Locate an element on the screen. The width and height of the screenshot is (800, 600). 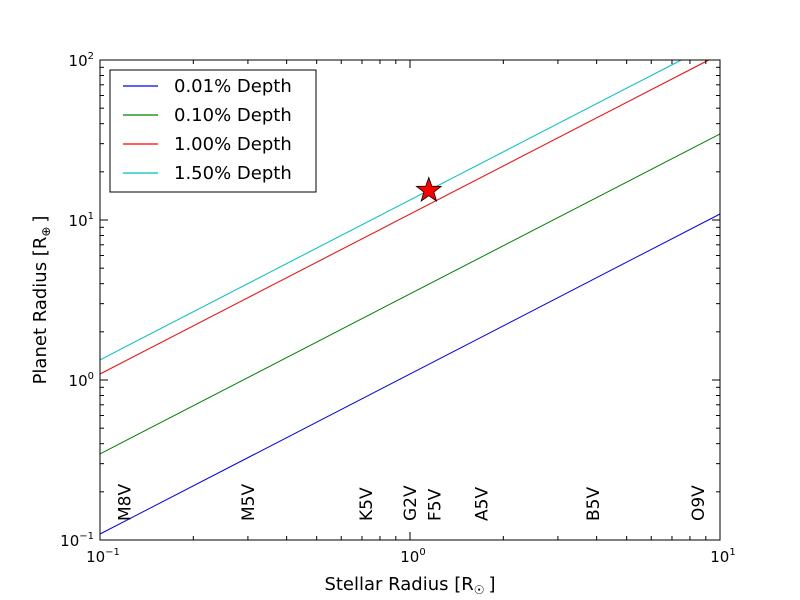
y-tick-label: 10² is located at coordinates (81, 60).